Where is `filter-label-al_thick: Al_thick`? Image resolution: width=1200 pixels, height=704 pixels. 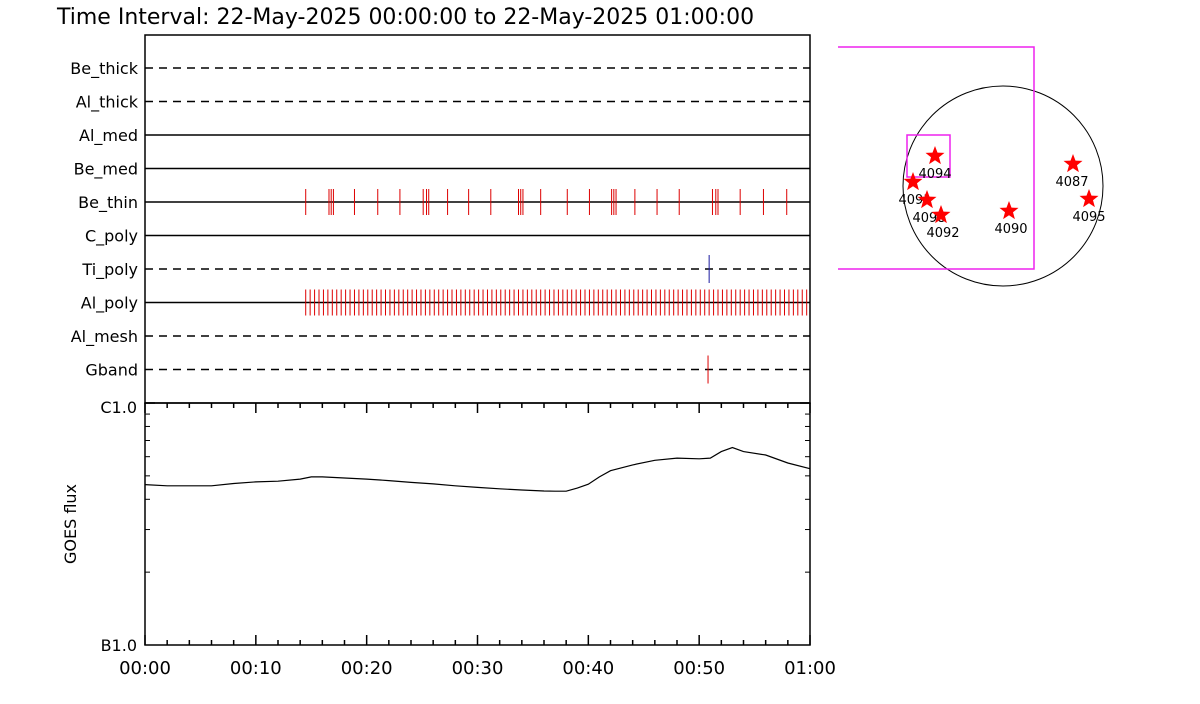 filter-label-al_thick: Al_thick is located at coordinates (107, 103).